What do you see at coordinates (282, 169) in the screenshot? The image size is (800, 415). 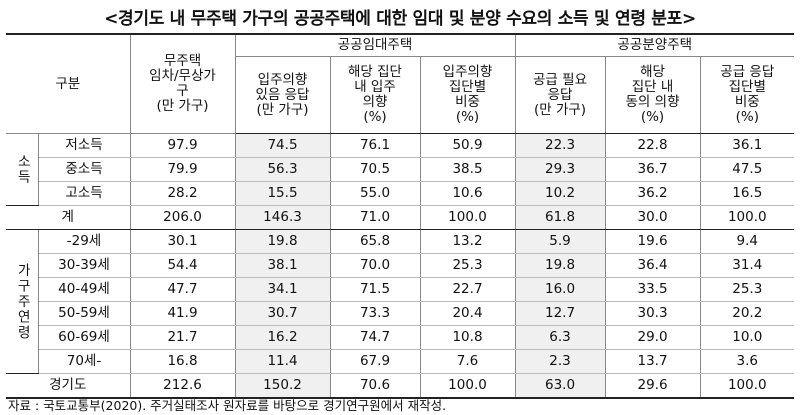 I see `cell: 56.3` at bounding box center [282, 169].